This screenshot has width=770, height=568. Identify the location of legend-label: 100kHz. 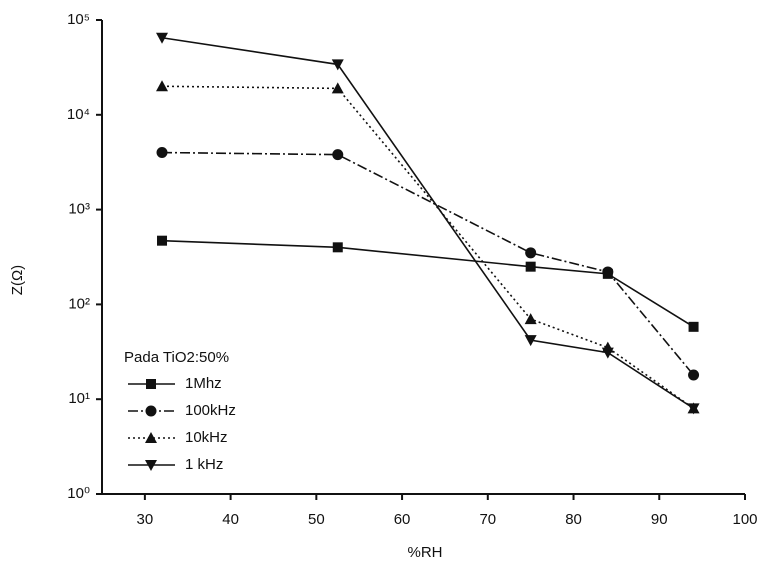
(210, 410).